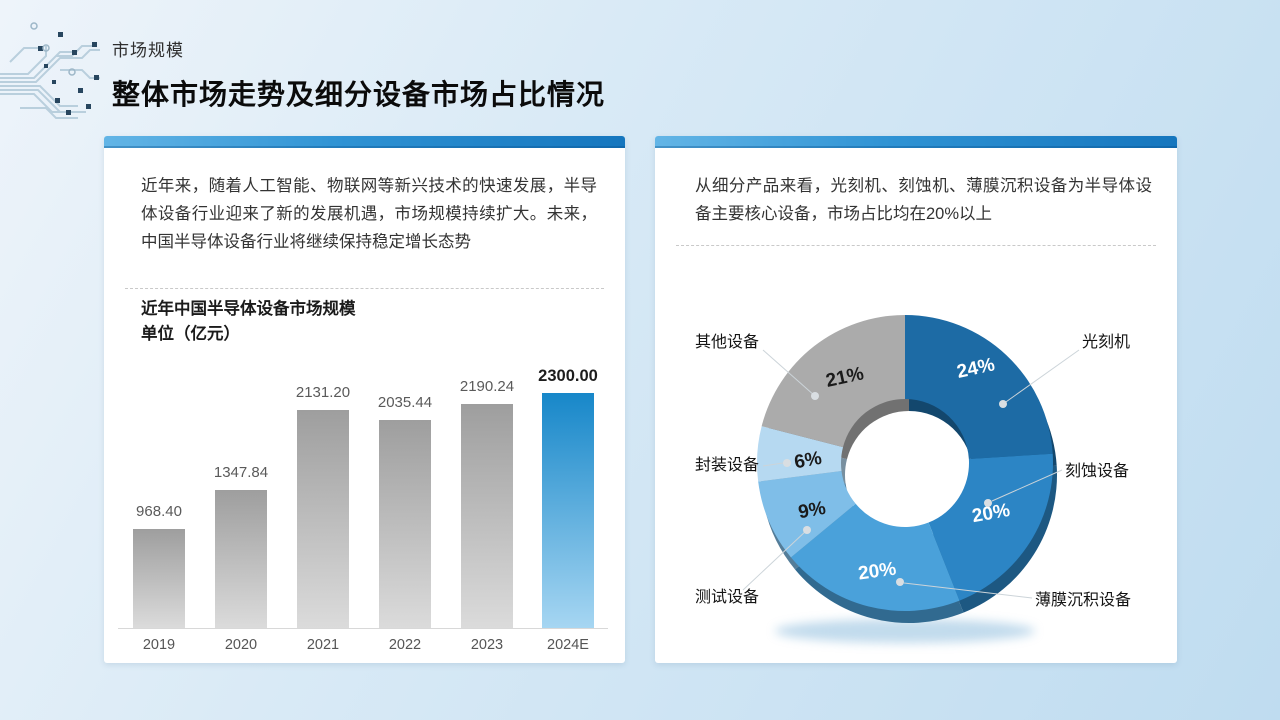  I want to click on bar-chart-title: 近年中国半导体设备市场规模 单位（亿元）, so click(248, 322).